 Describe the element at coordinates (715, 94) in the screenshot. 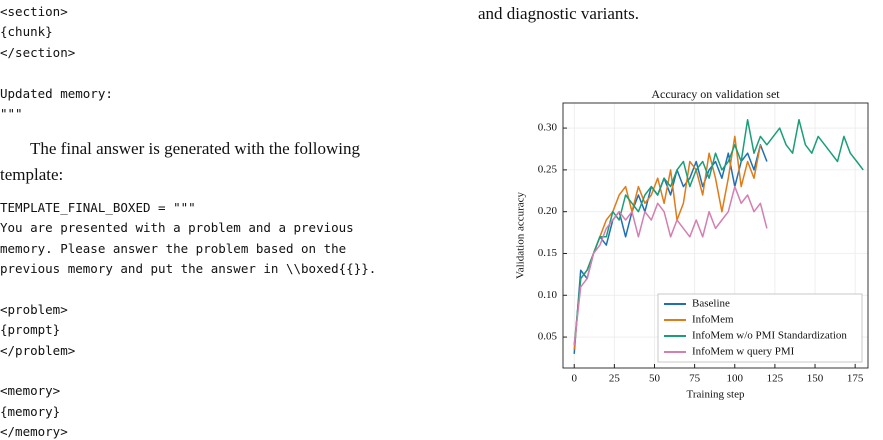

I see `chart-title: Accuracy on validation set` at that location.